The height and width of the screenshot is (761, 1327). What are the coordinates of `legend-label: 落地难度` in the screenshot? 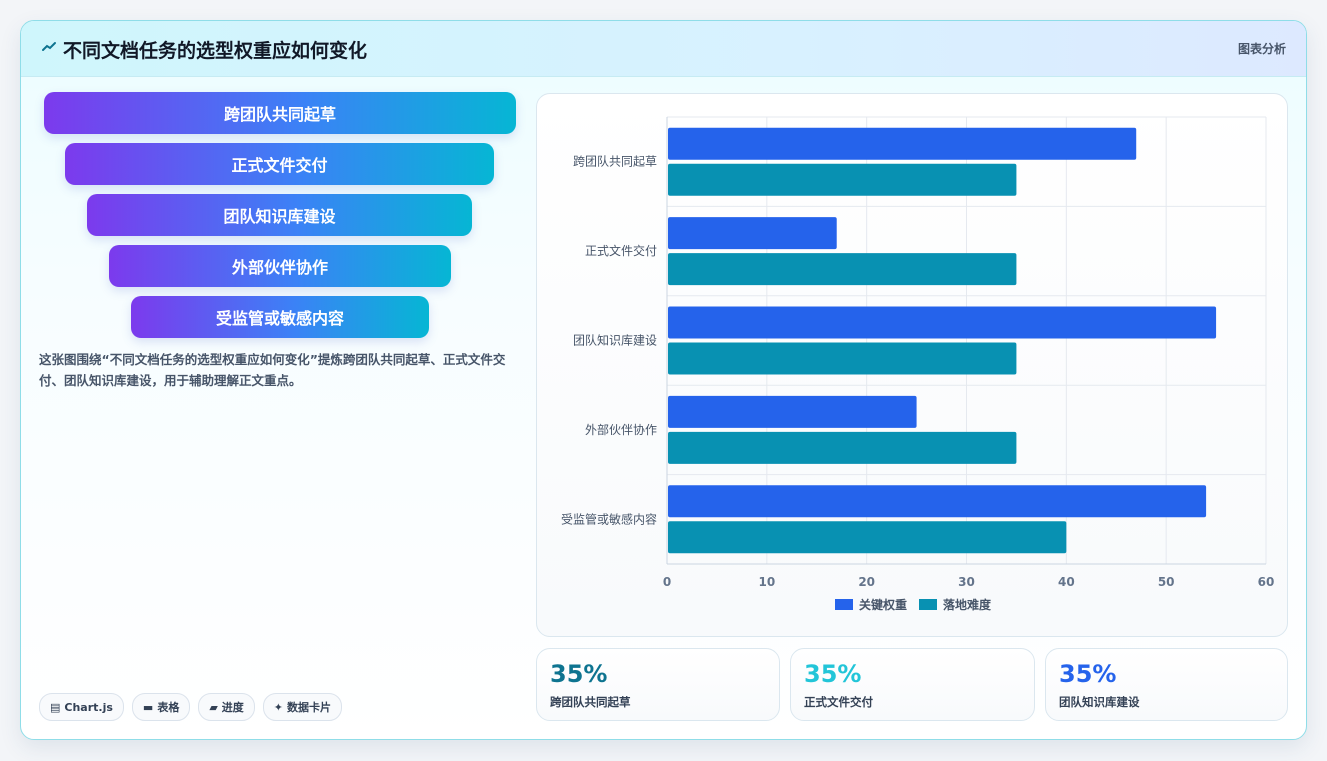 It's located at (967, 604).